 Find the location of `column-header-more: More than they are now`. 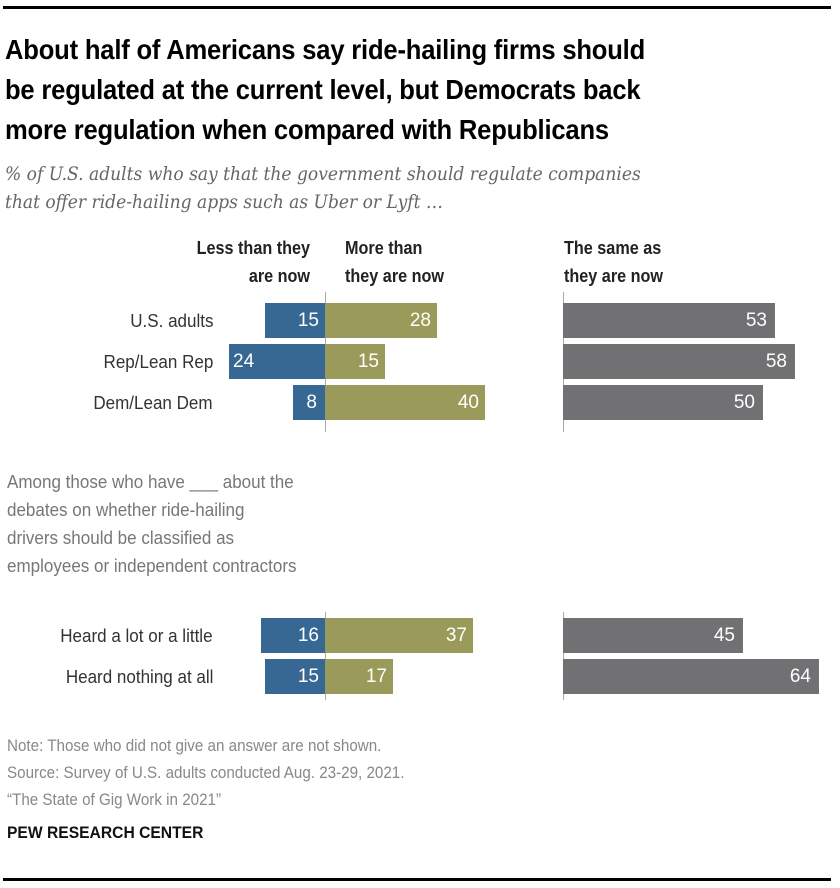

column-header-more: More than they are now is located at coordinates (394, 262).